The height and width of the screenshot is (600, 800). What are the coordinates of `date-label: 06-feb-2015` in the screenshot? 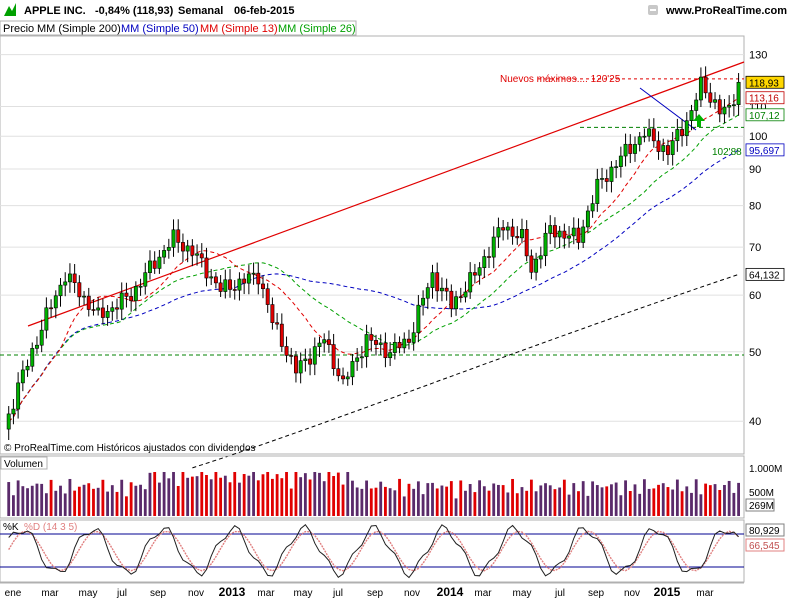 It's located at (264, 11).